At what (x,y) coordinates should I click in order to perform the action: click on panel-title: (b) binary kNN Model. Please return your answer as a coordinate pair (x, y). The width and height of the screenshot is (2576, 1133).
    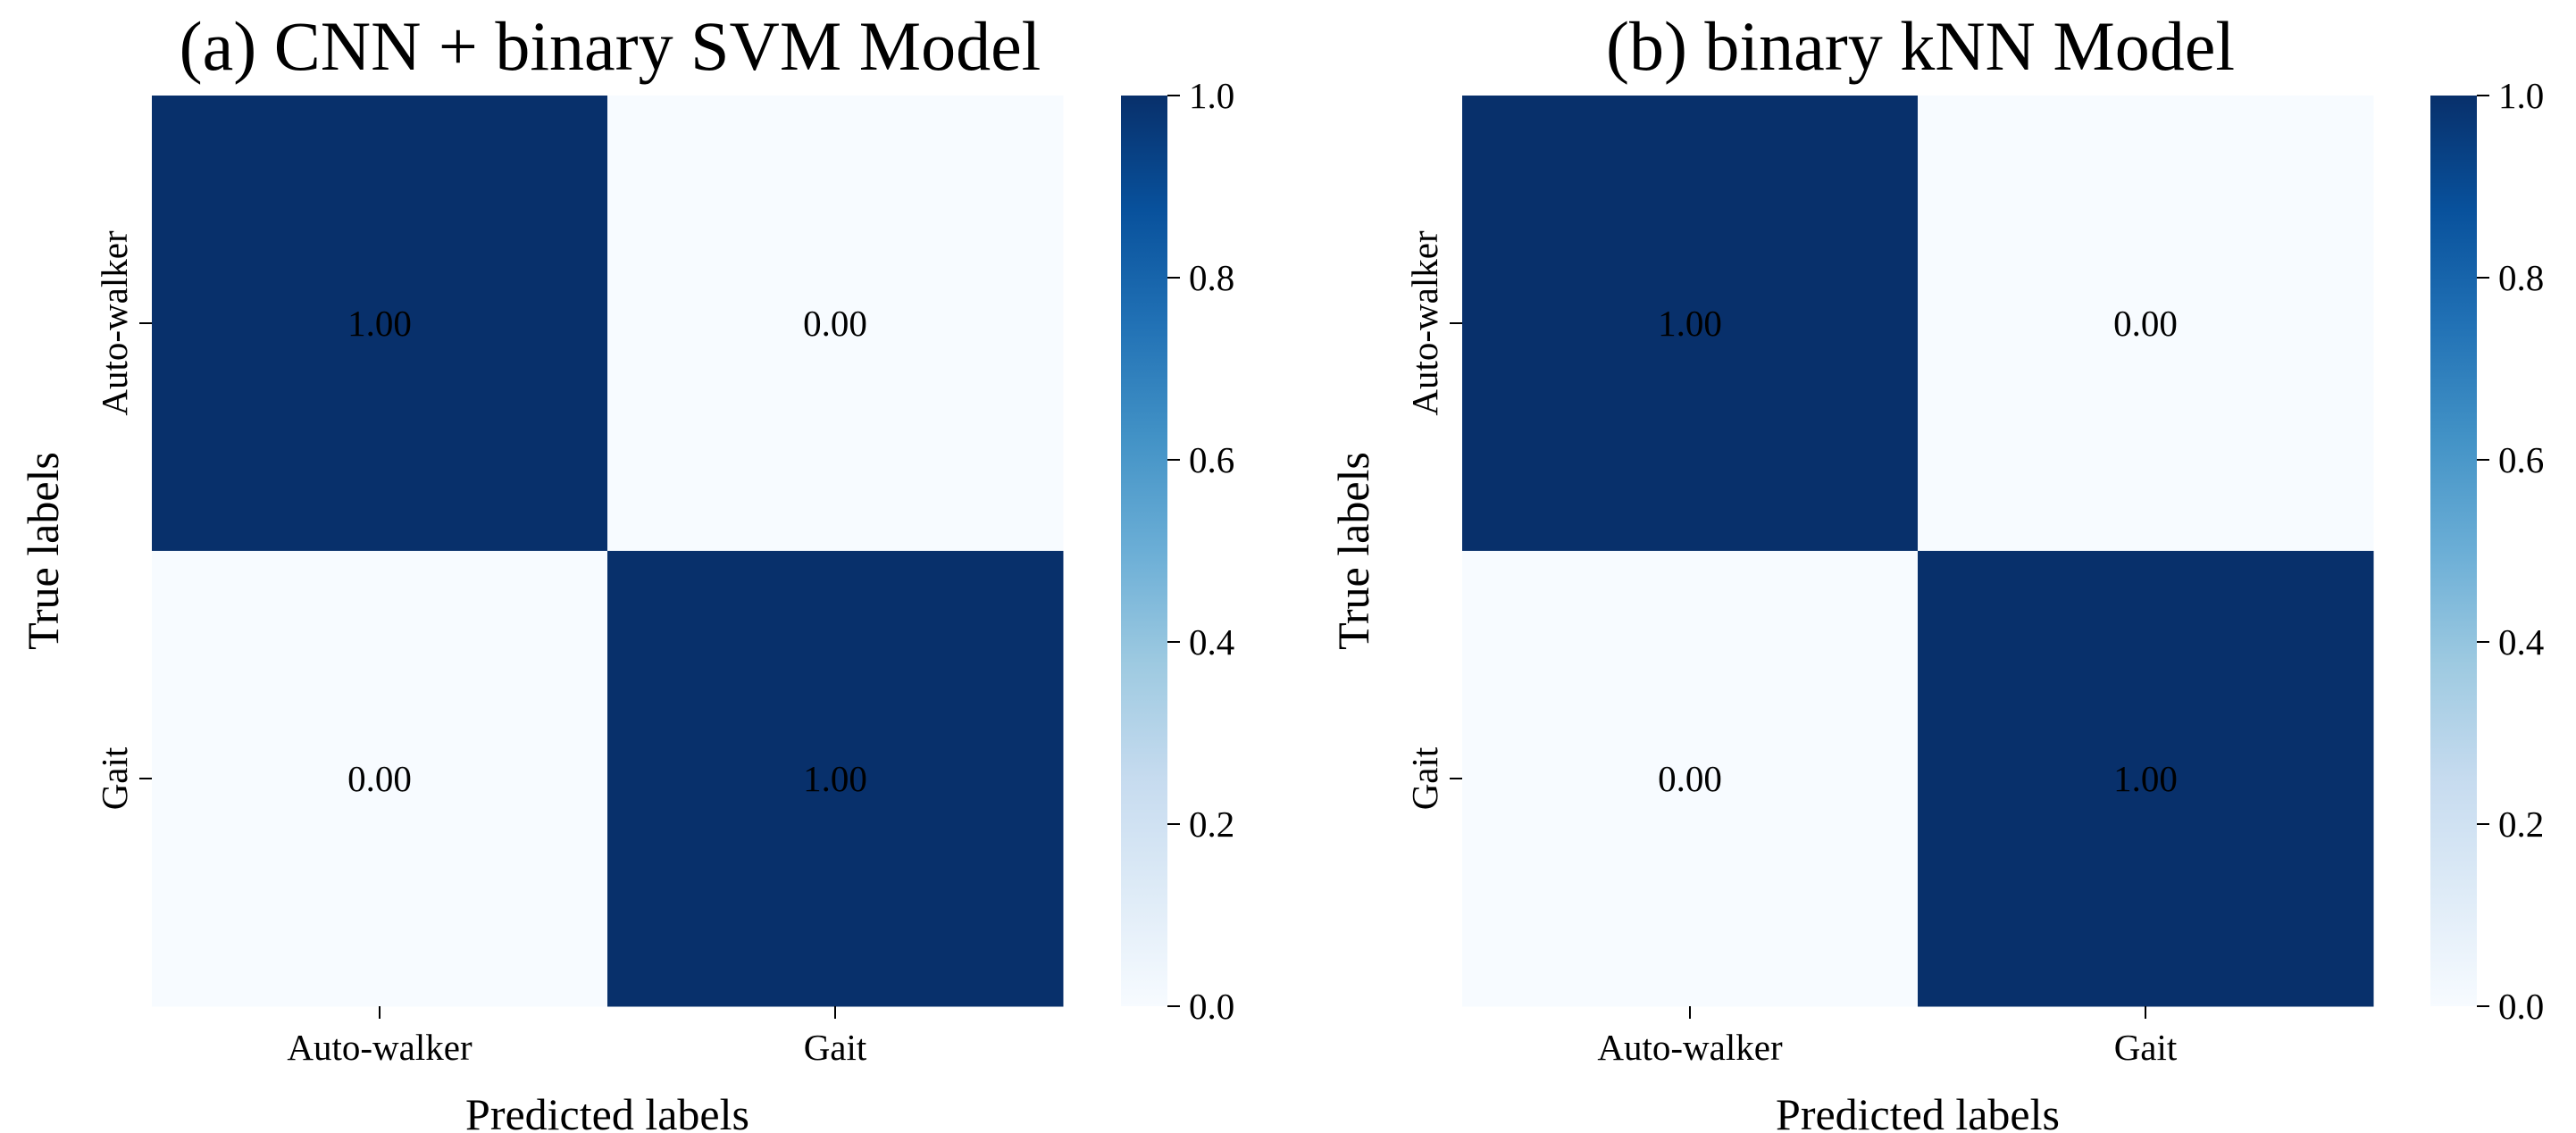
    Looking at the image, I should click on (1920, 46).